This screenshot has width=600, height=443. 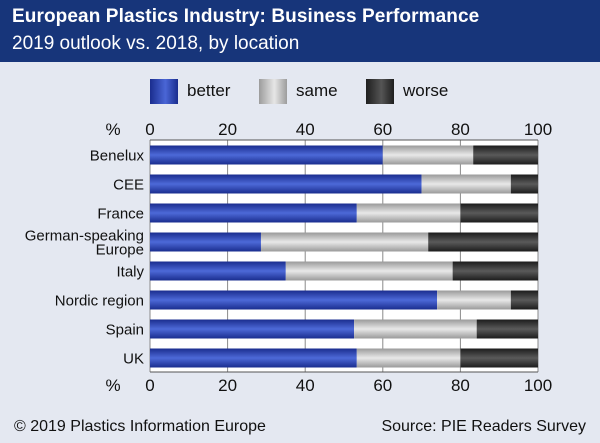 What do you see at coordinates (474, 300) in the screenshot?
I see `bar-same-nordic-region` at bounding box center [474, 300].